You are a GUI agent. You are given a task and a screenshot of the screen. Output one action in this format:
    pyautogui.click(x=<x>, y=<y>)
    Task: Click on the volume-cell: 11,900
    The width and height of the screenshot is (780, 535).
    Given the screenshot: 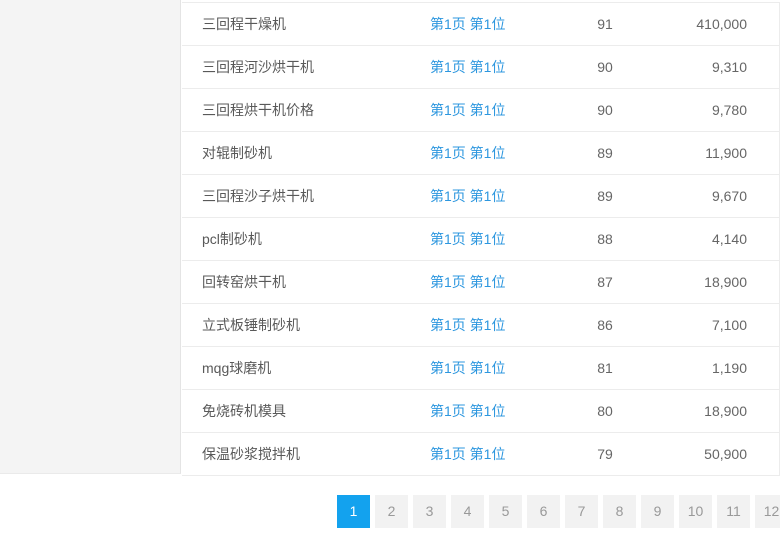 What is the action you would take?
    pyautogui.click(x=726, y=153)
    